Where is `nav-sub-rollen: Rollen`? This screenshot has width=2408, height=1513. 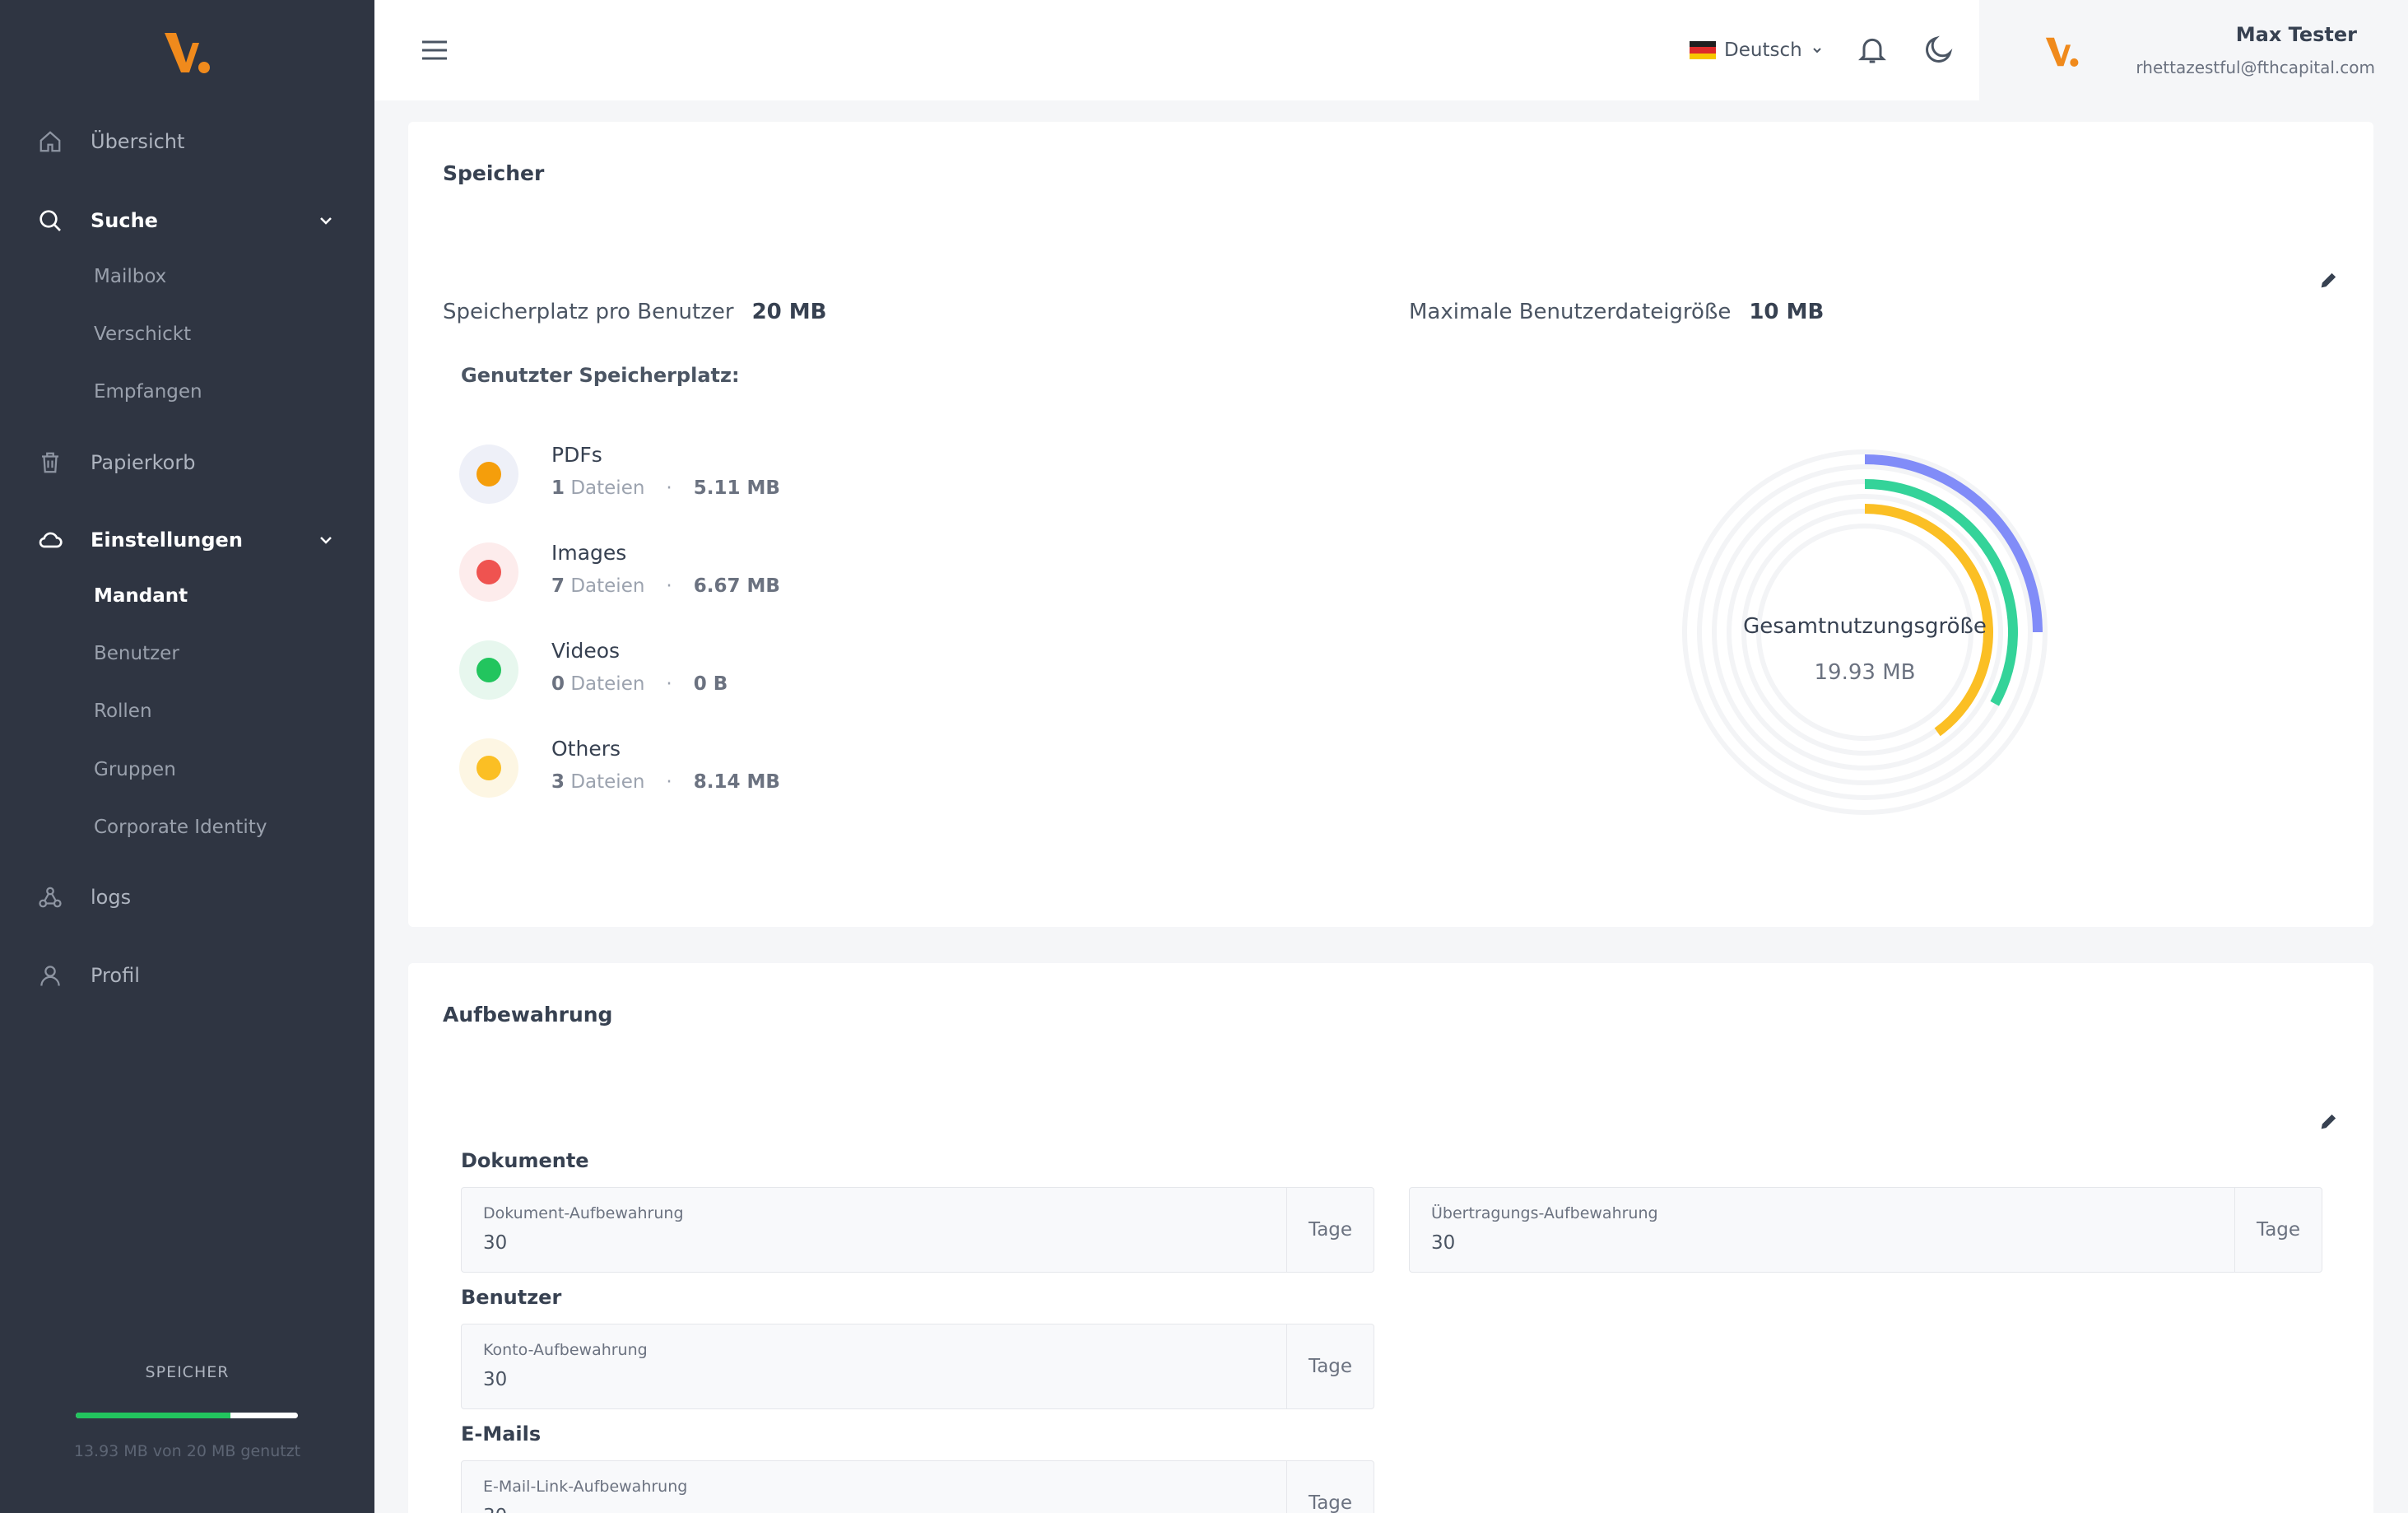 nav-sub-rollen: Rollen is located at coordinates (123, 711).